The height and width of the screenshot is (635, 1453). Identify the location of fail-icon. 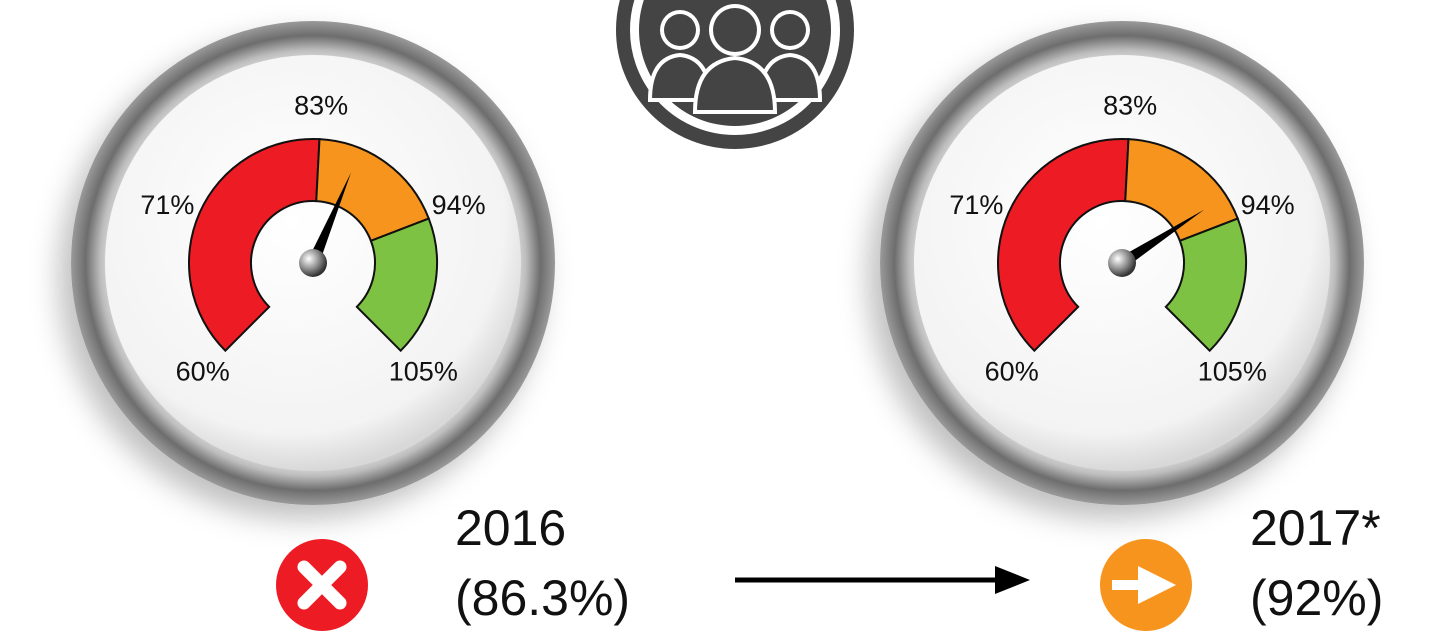
(322, 585).